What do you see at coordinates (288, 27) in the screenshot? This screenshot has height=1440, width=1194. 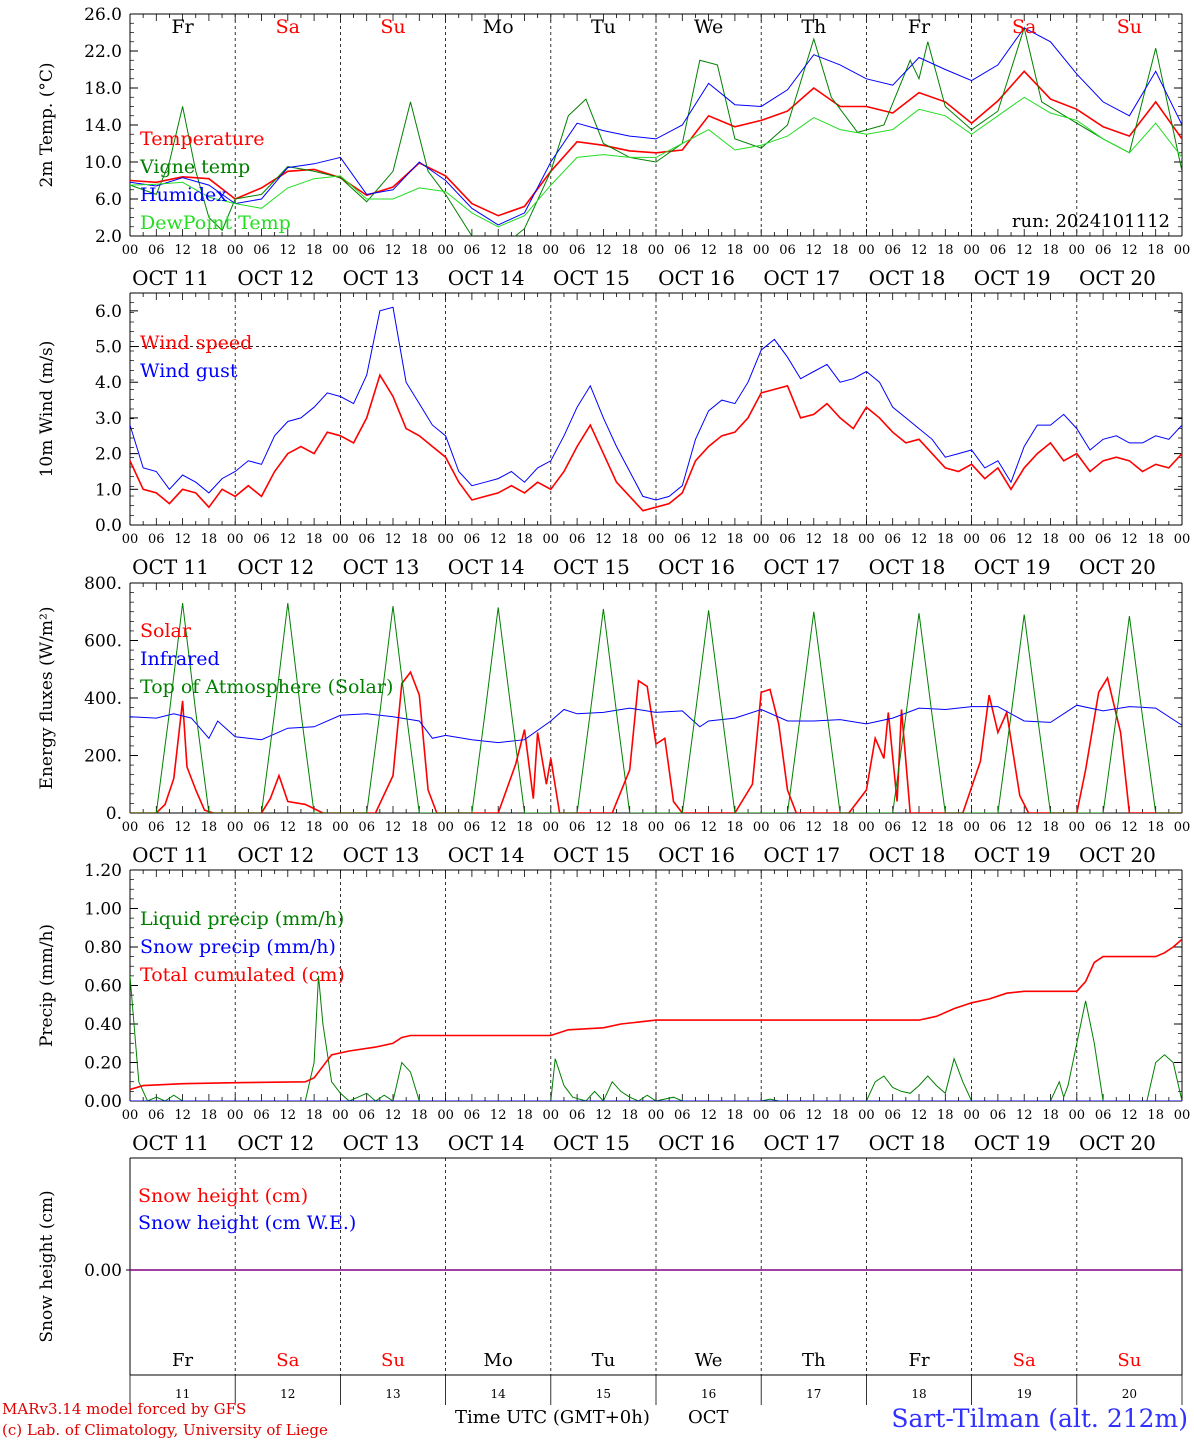 I see `weekday-label: Sa` at bounding box center [288, 27].